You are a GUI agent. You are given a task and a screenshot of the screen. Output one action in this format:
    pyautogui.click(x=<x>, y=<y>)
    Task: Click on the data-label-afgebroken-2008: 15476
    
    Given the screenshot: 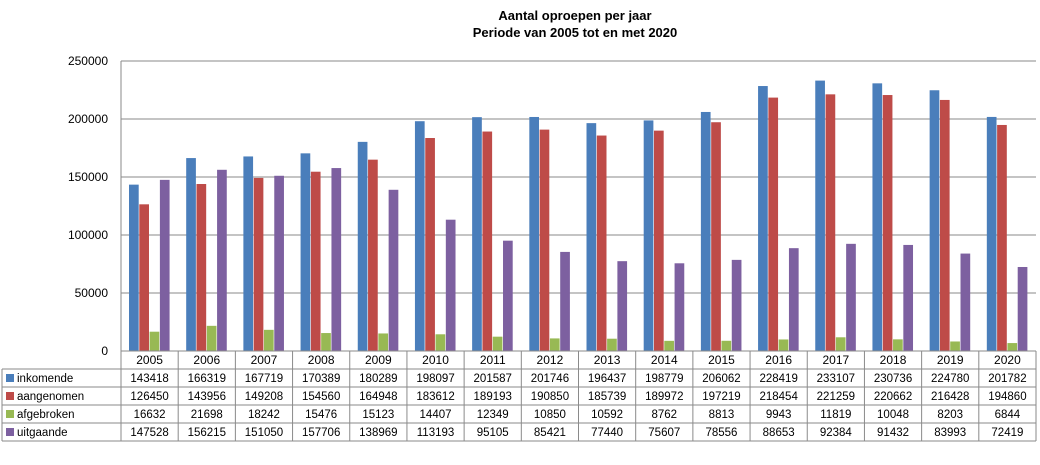 What is the action you would take?
    pyautogui.click(x=321, y=415)
    